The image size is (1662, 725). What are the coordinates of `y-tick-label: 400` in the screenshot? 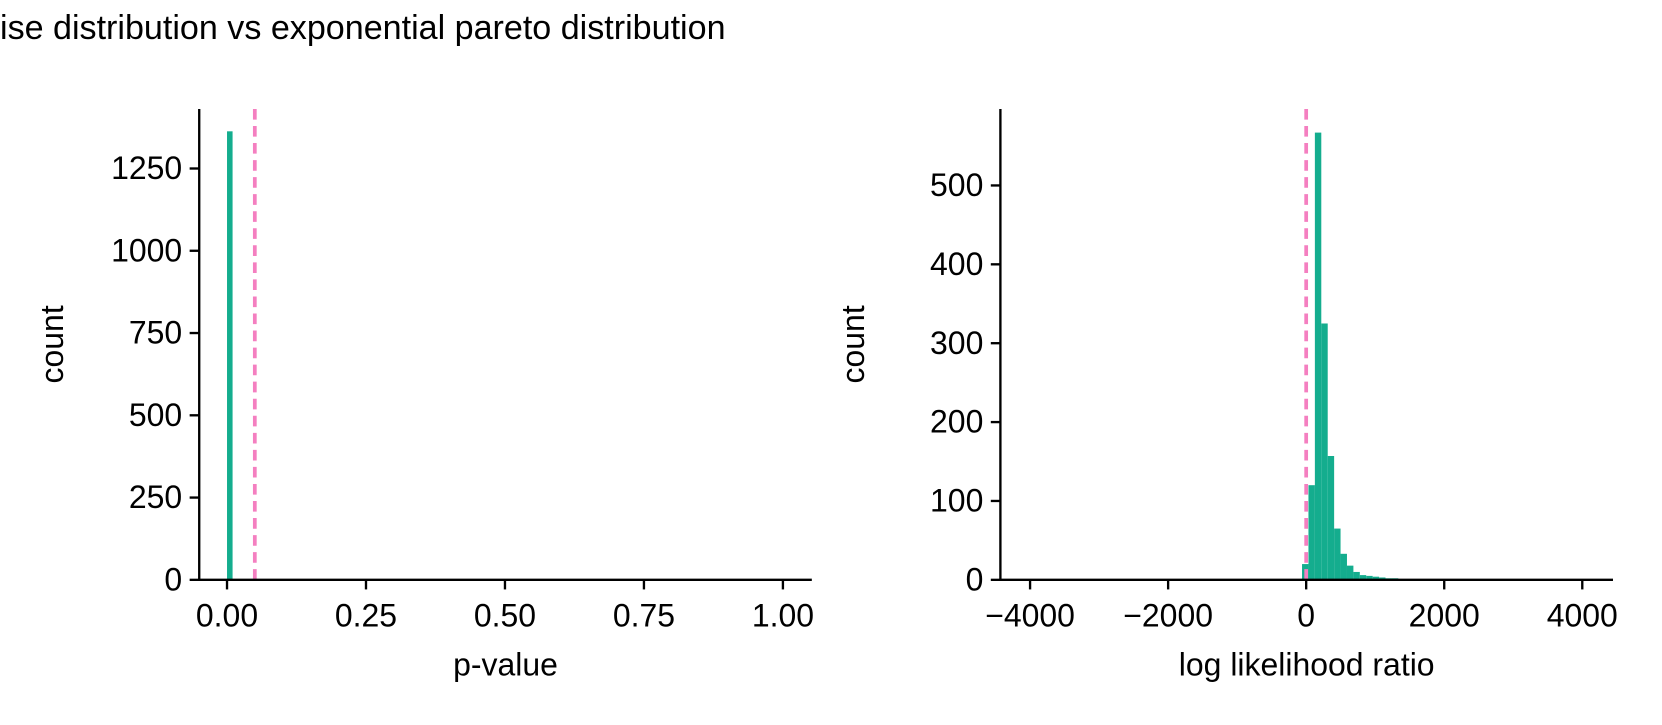 It's located at (956, 264).